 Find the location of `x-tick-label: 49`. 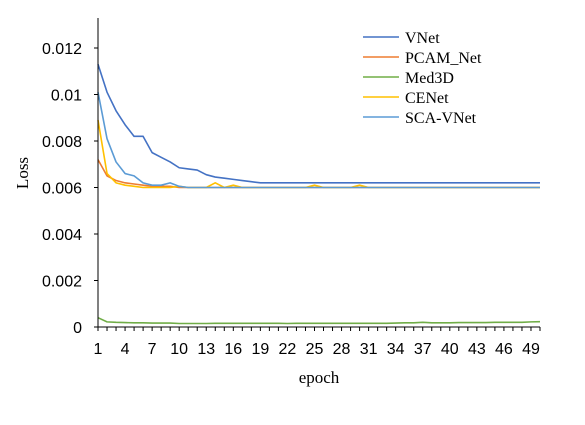

x-tick-label: 49 is located at coordinates (531, 349).